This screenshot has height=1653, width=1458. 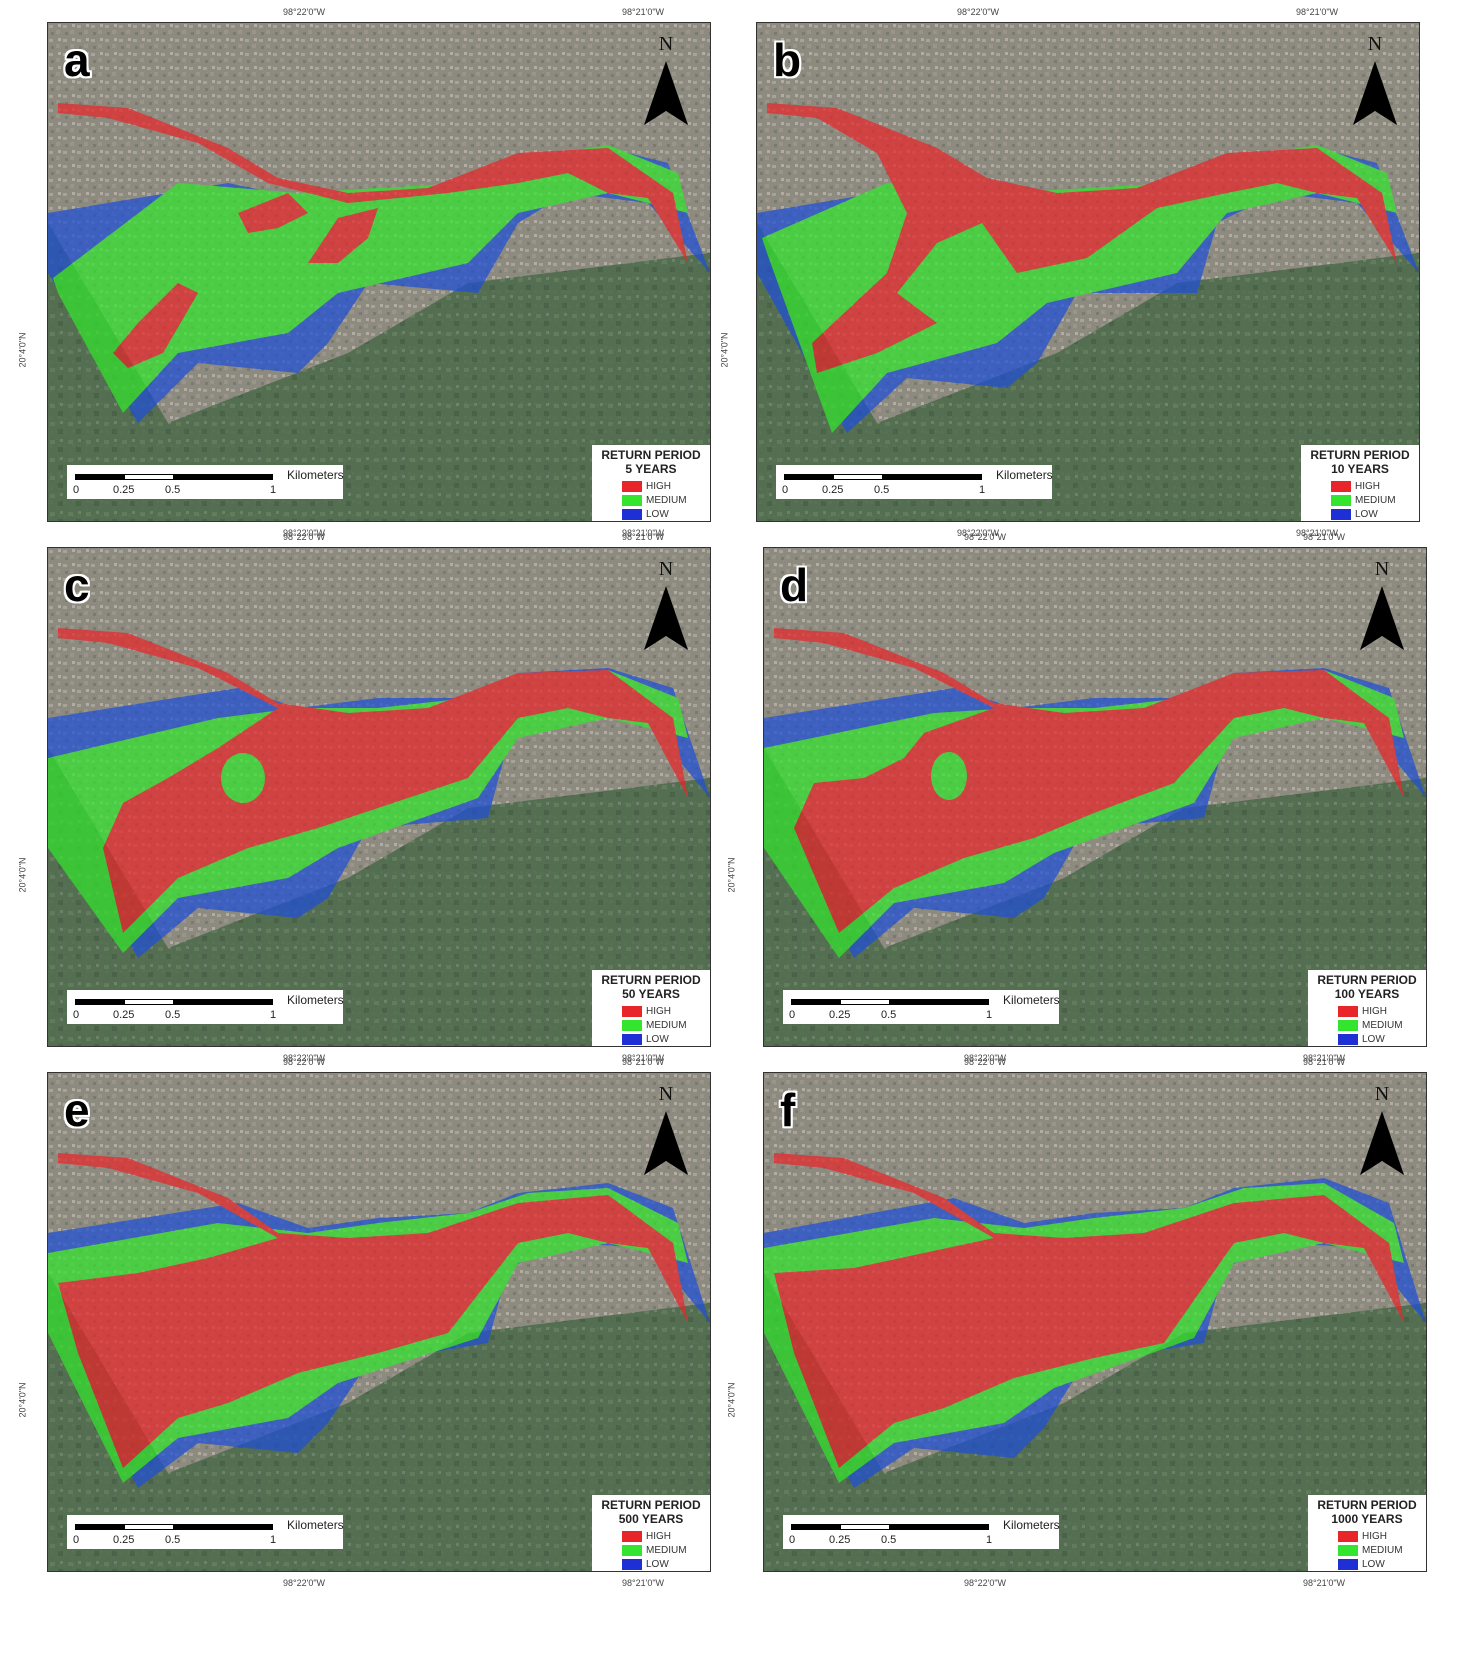 What do you see at coordinates (77, 585) in the screenshot?
I see `panel-letter: c` at bounding box center [77, 585].